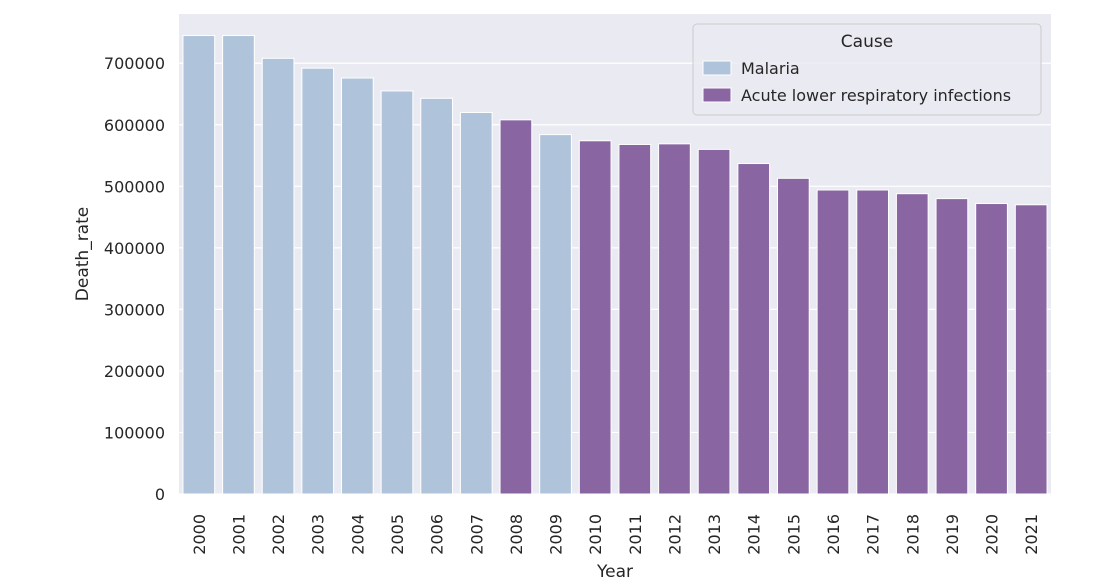 This screenshot has width=1094, height=582. What do you see at coordinates (793, 534) in the screenshot?
I see `x-tick-label: 2015` at bounding box center [793, 534].